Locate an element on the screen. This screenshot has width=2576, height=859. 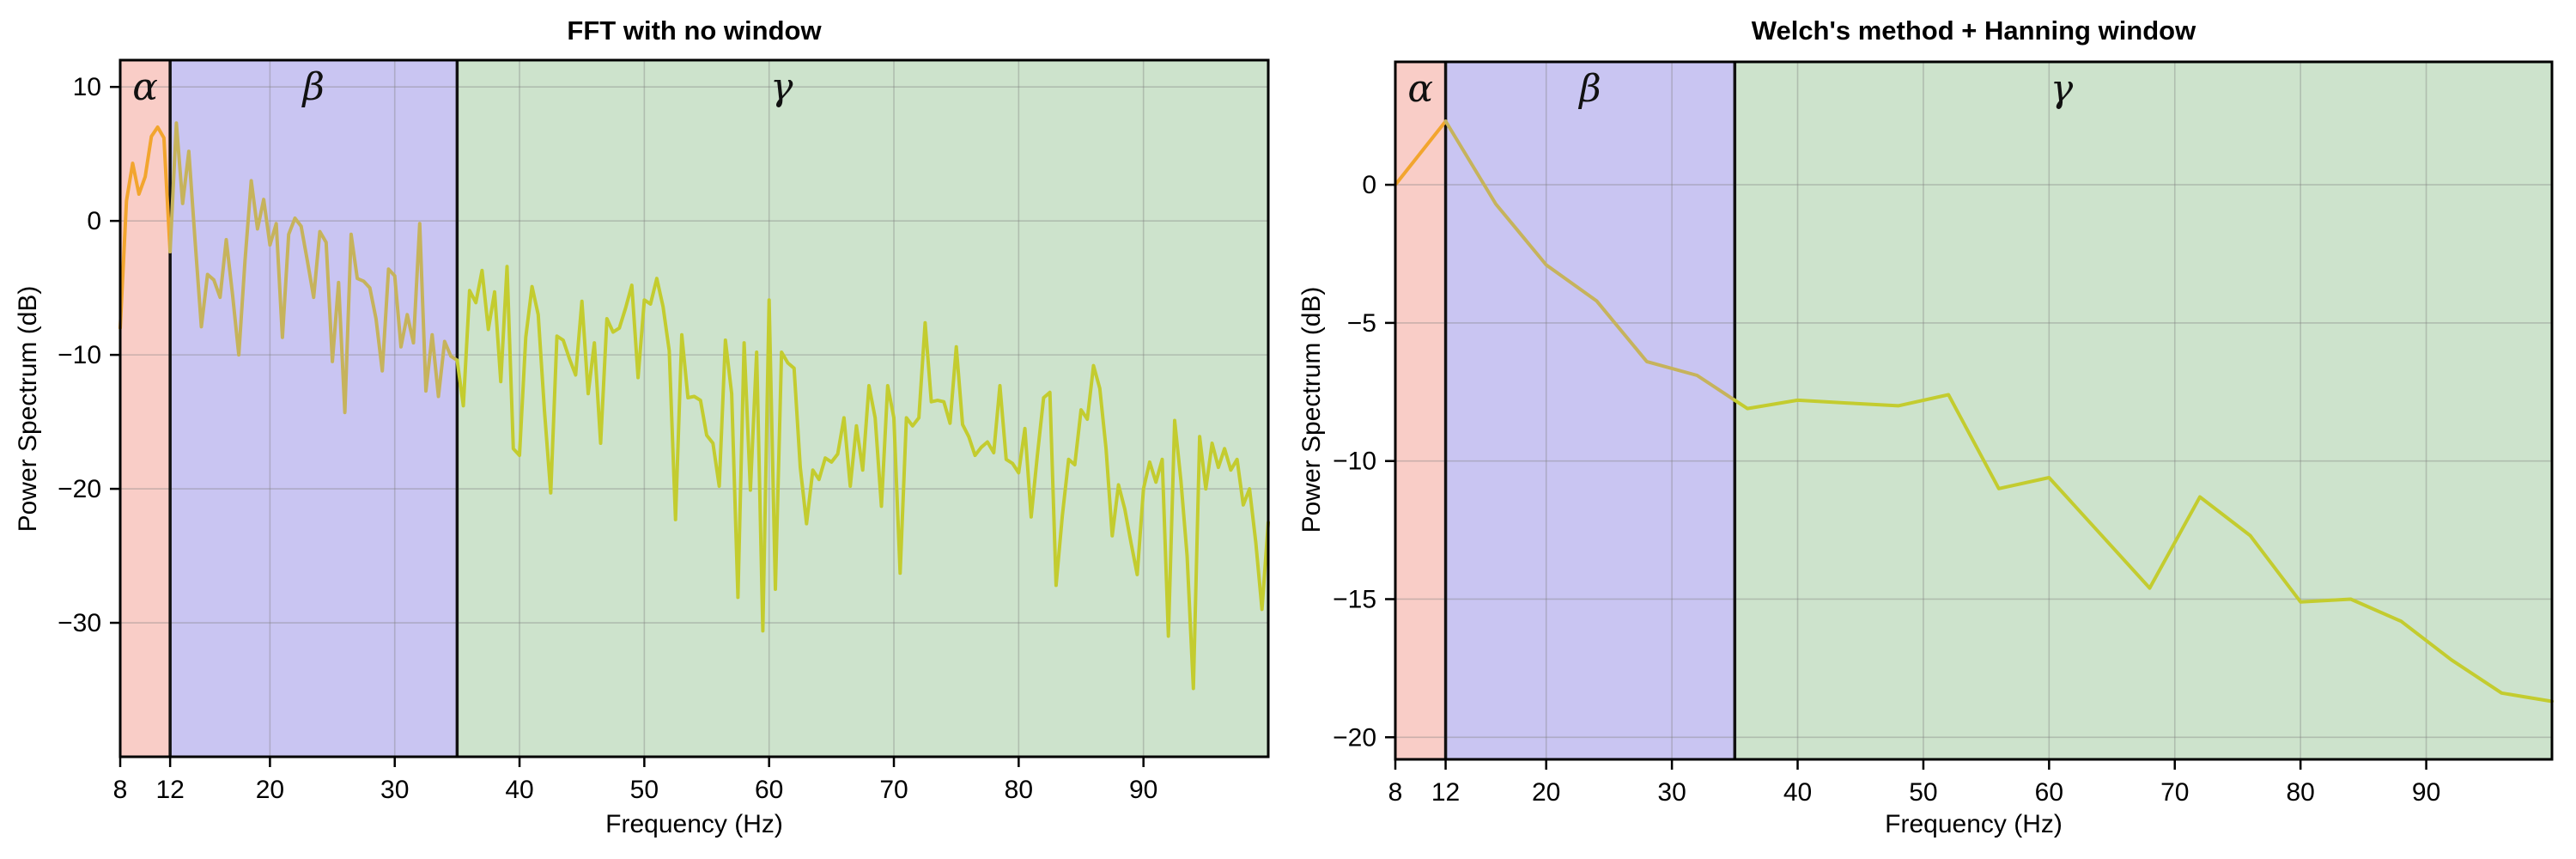
left-gamma-region-label: γ is located at coordinates (781, 87).